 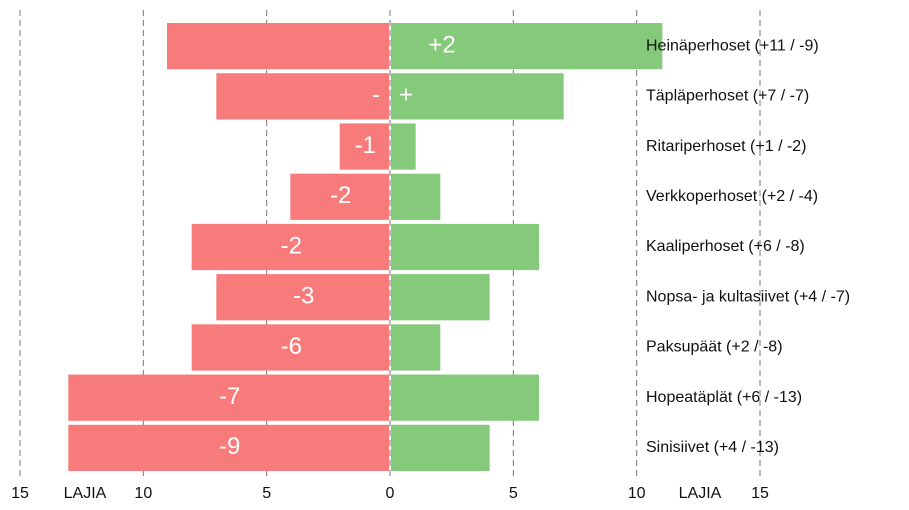 I want to click on net-label: -7, so click(x=229, y=396).